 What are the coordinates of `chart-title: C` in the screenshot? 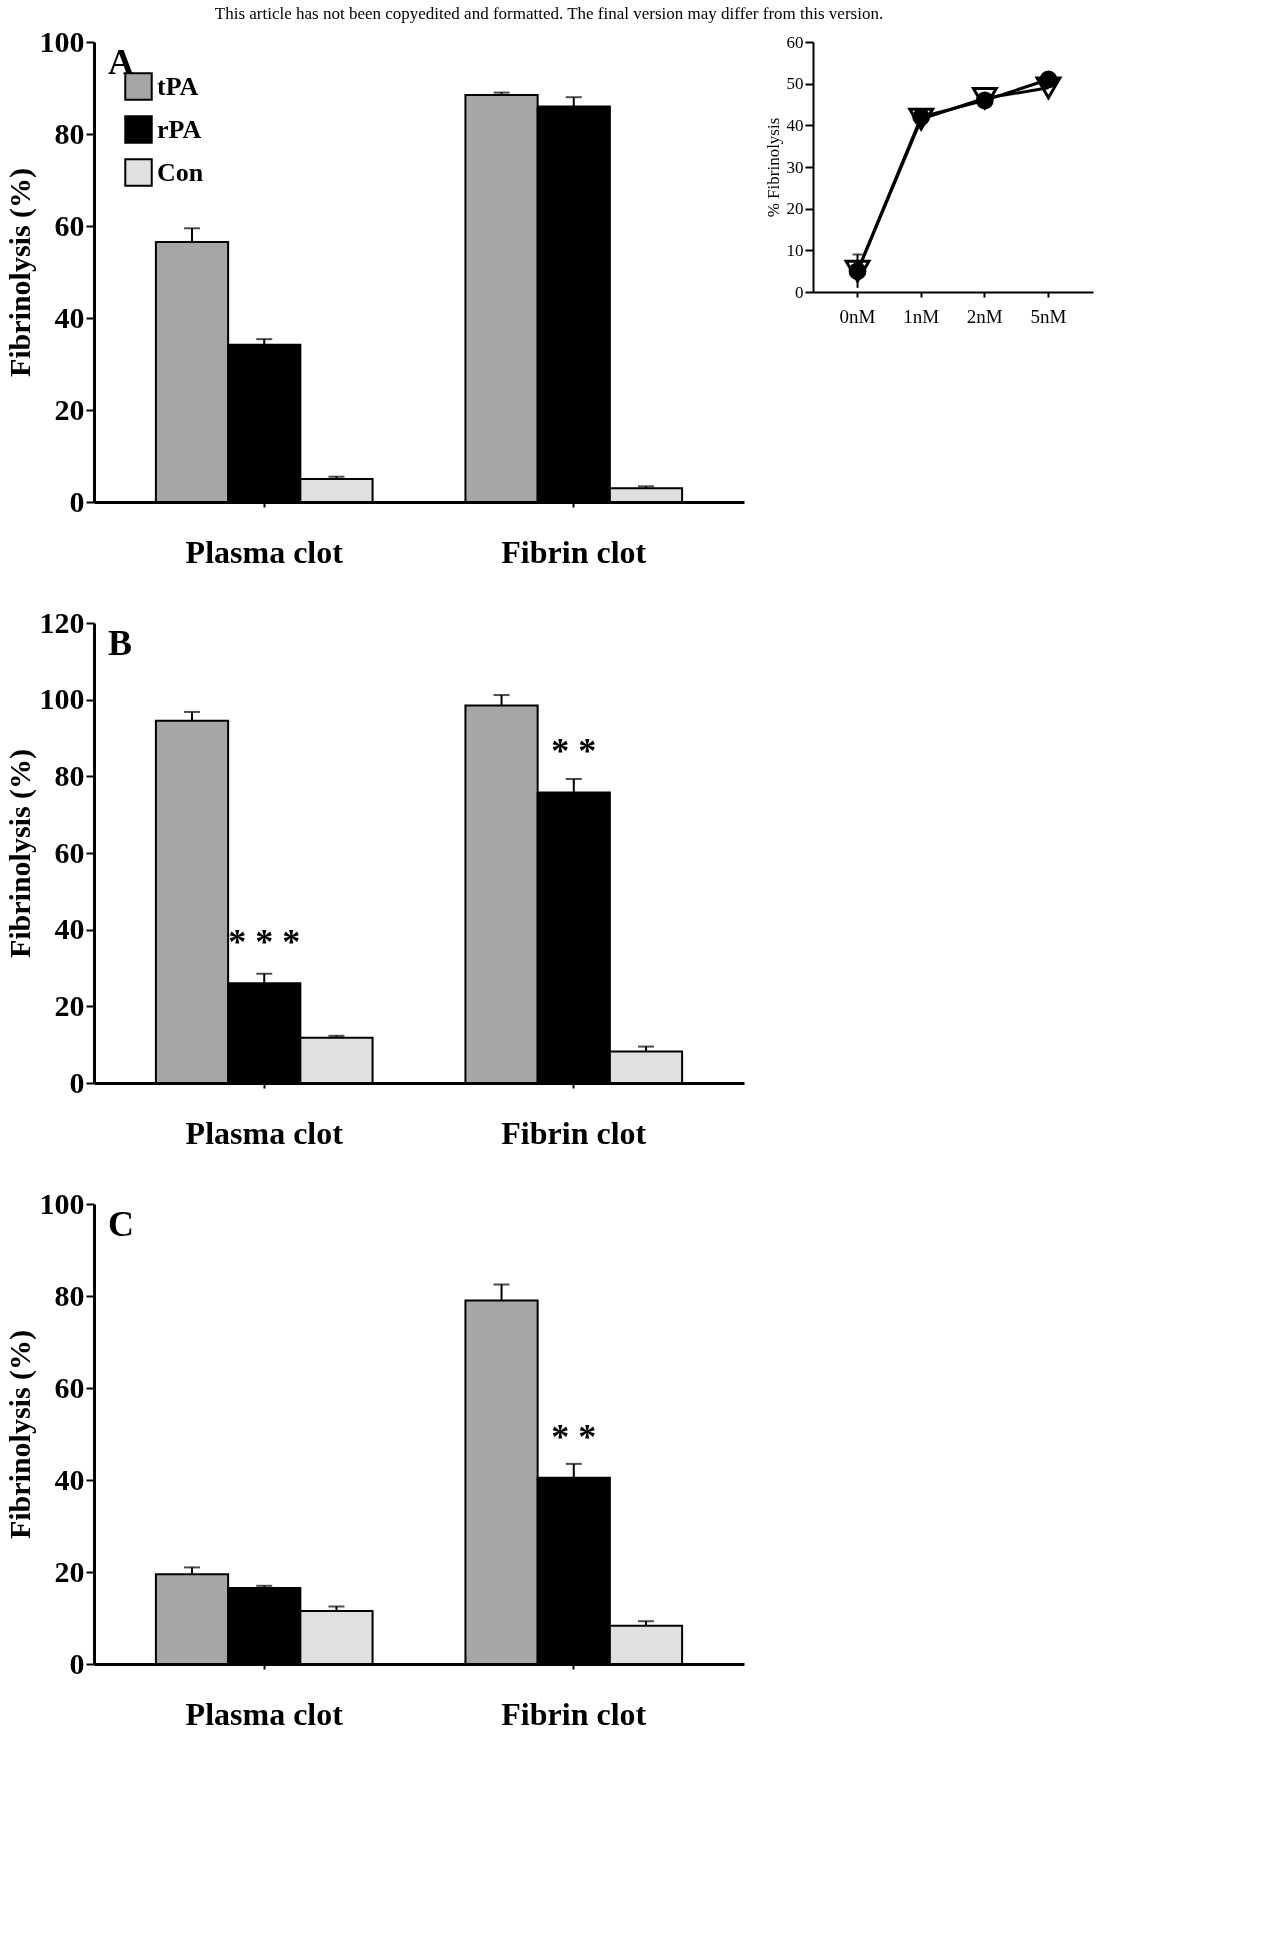 It's located at (121, 1224).